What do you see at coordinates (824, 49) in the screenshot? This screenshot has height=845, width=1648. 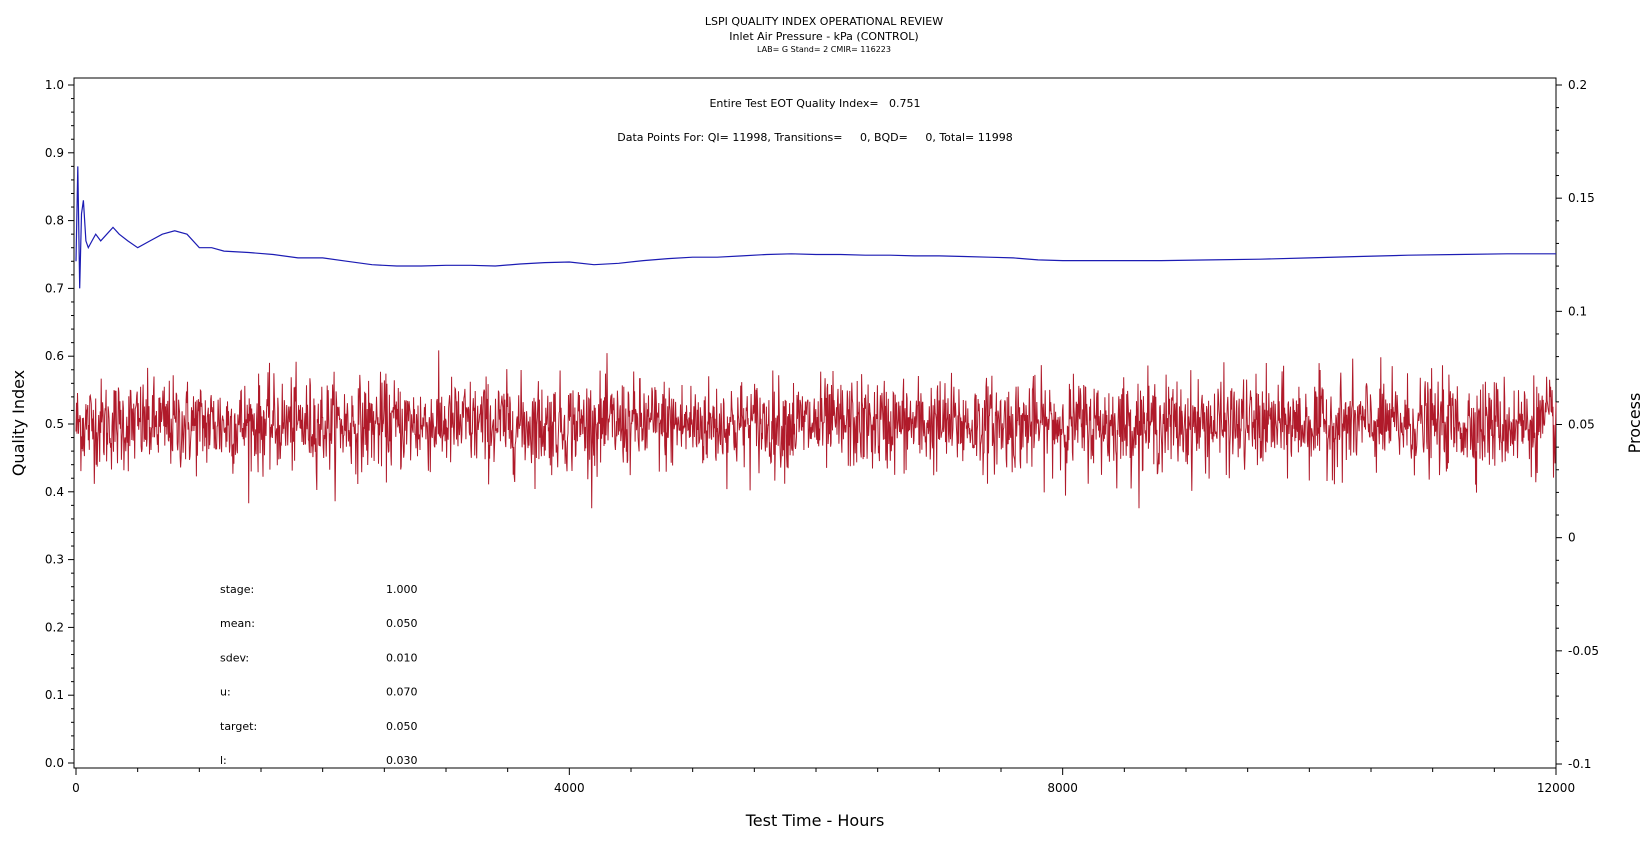 I see `chart-sub-subtitle: LAB= G Stand= 2 CMIR= 116223` at bounding box center [824, 49].